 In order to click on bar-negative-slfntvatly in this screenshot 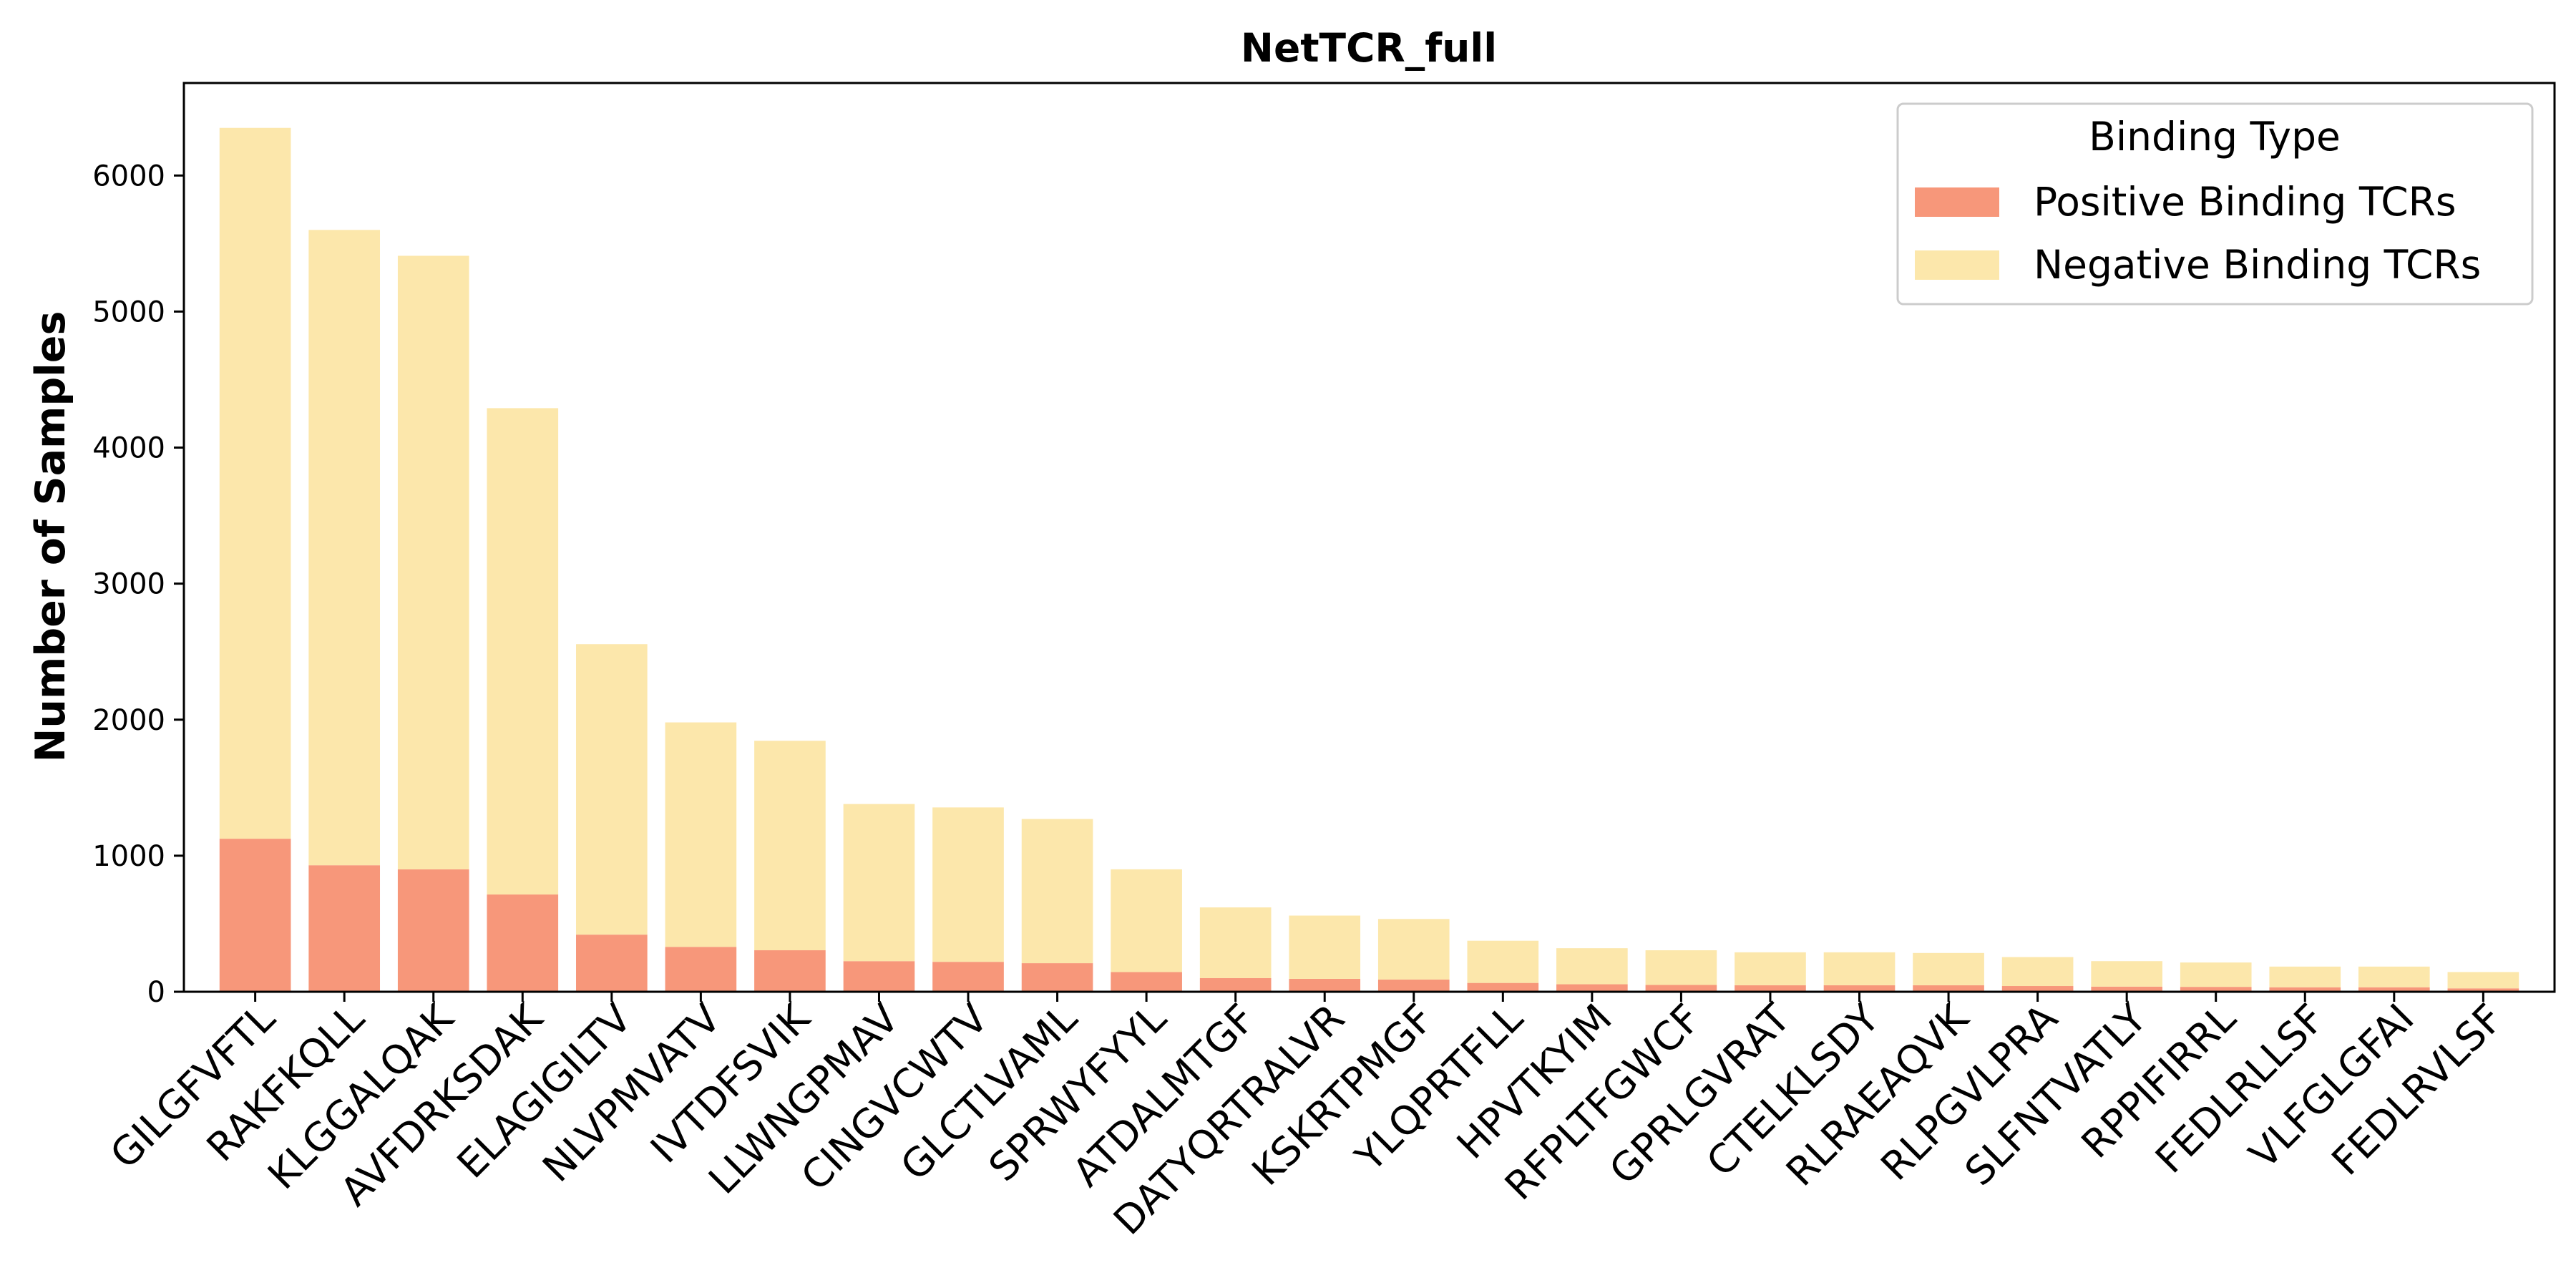, I will do `click(2126, 974)`.